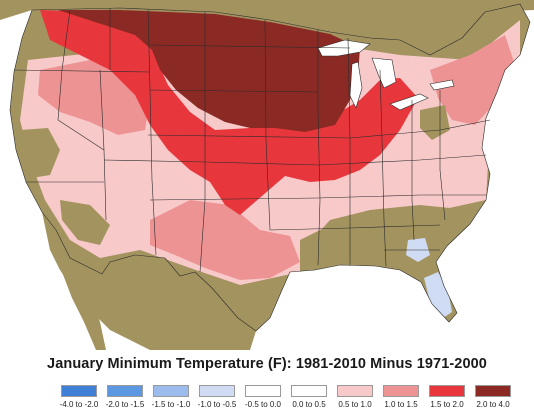 This screenshot has width=534, height=417. I want to click on lake-michigan, so click(356, 85).